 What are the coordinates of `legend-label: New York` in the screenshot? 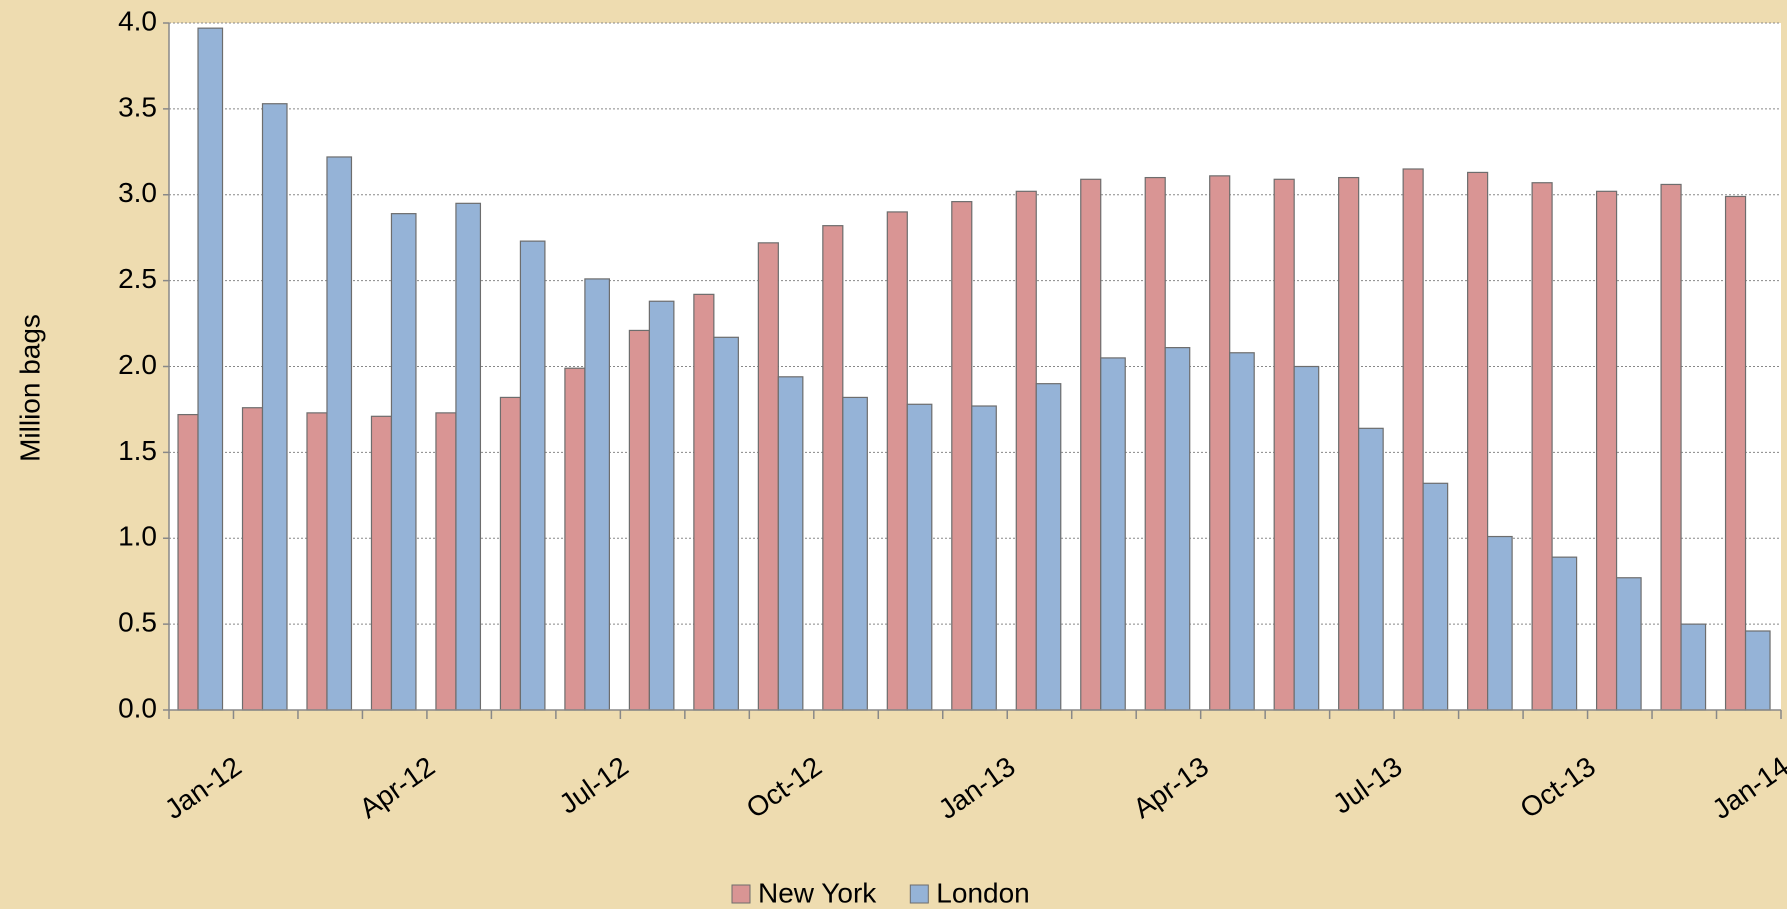 It's located at (817, 892).